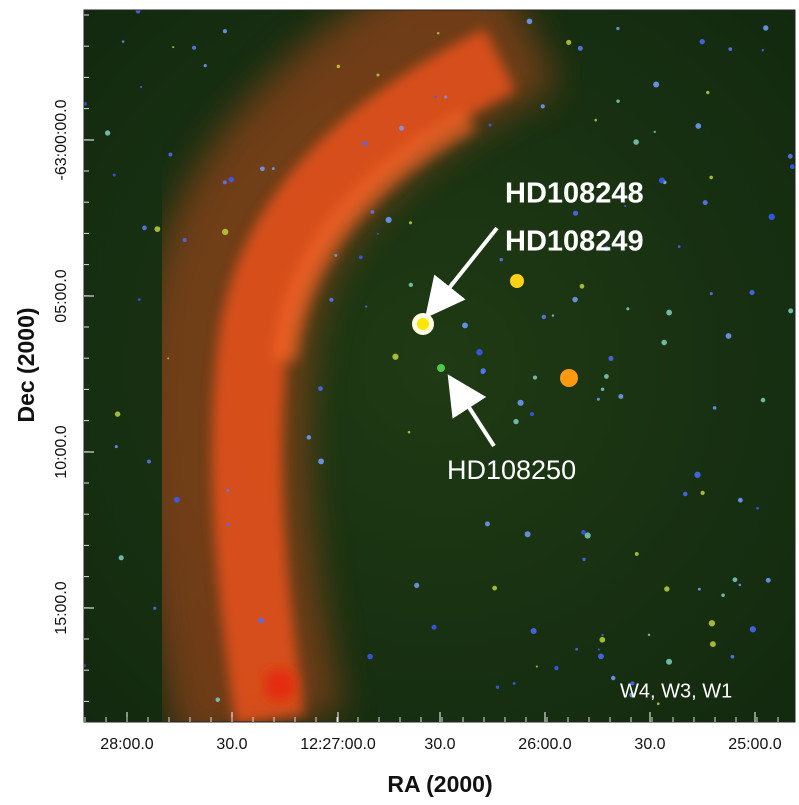  I want to click on x-tick-label: 12:27:00.0, so click(338, 744).